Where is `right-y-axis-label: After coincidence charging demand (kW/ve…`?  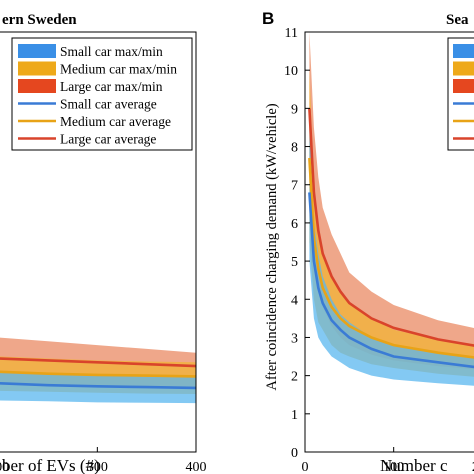 right-y-axis-label: After coincidence charging demand (kW/ve… is located at coordinates (272, 246).